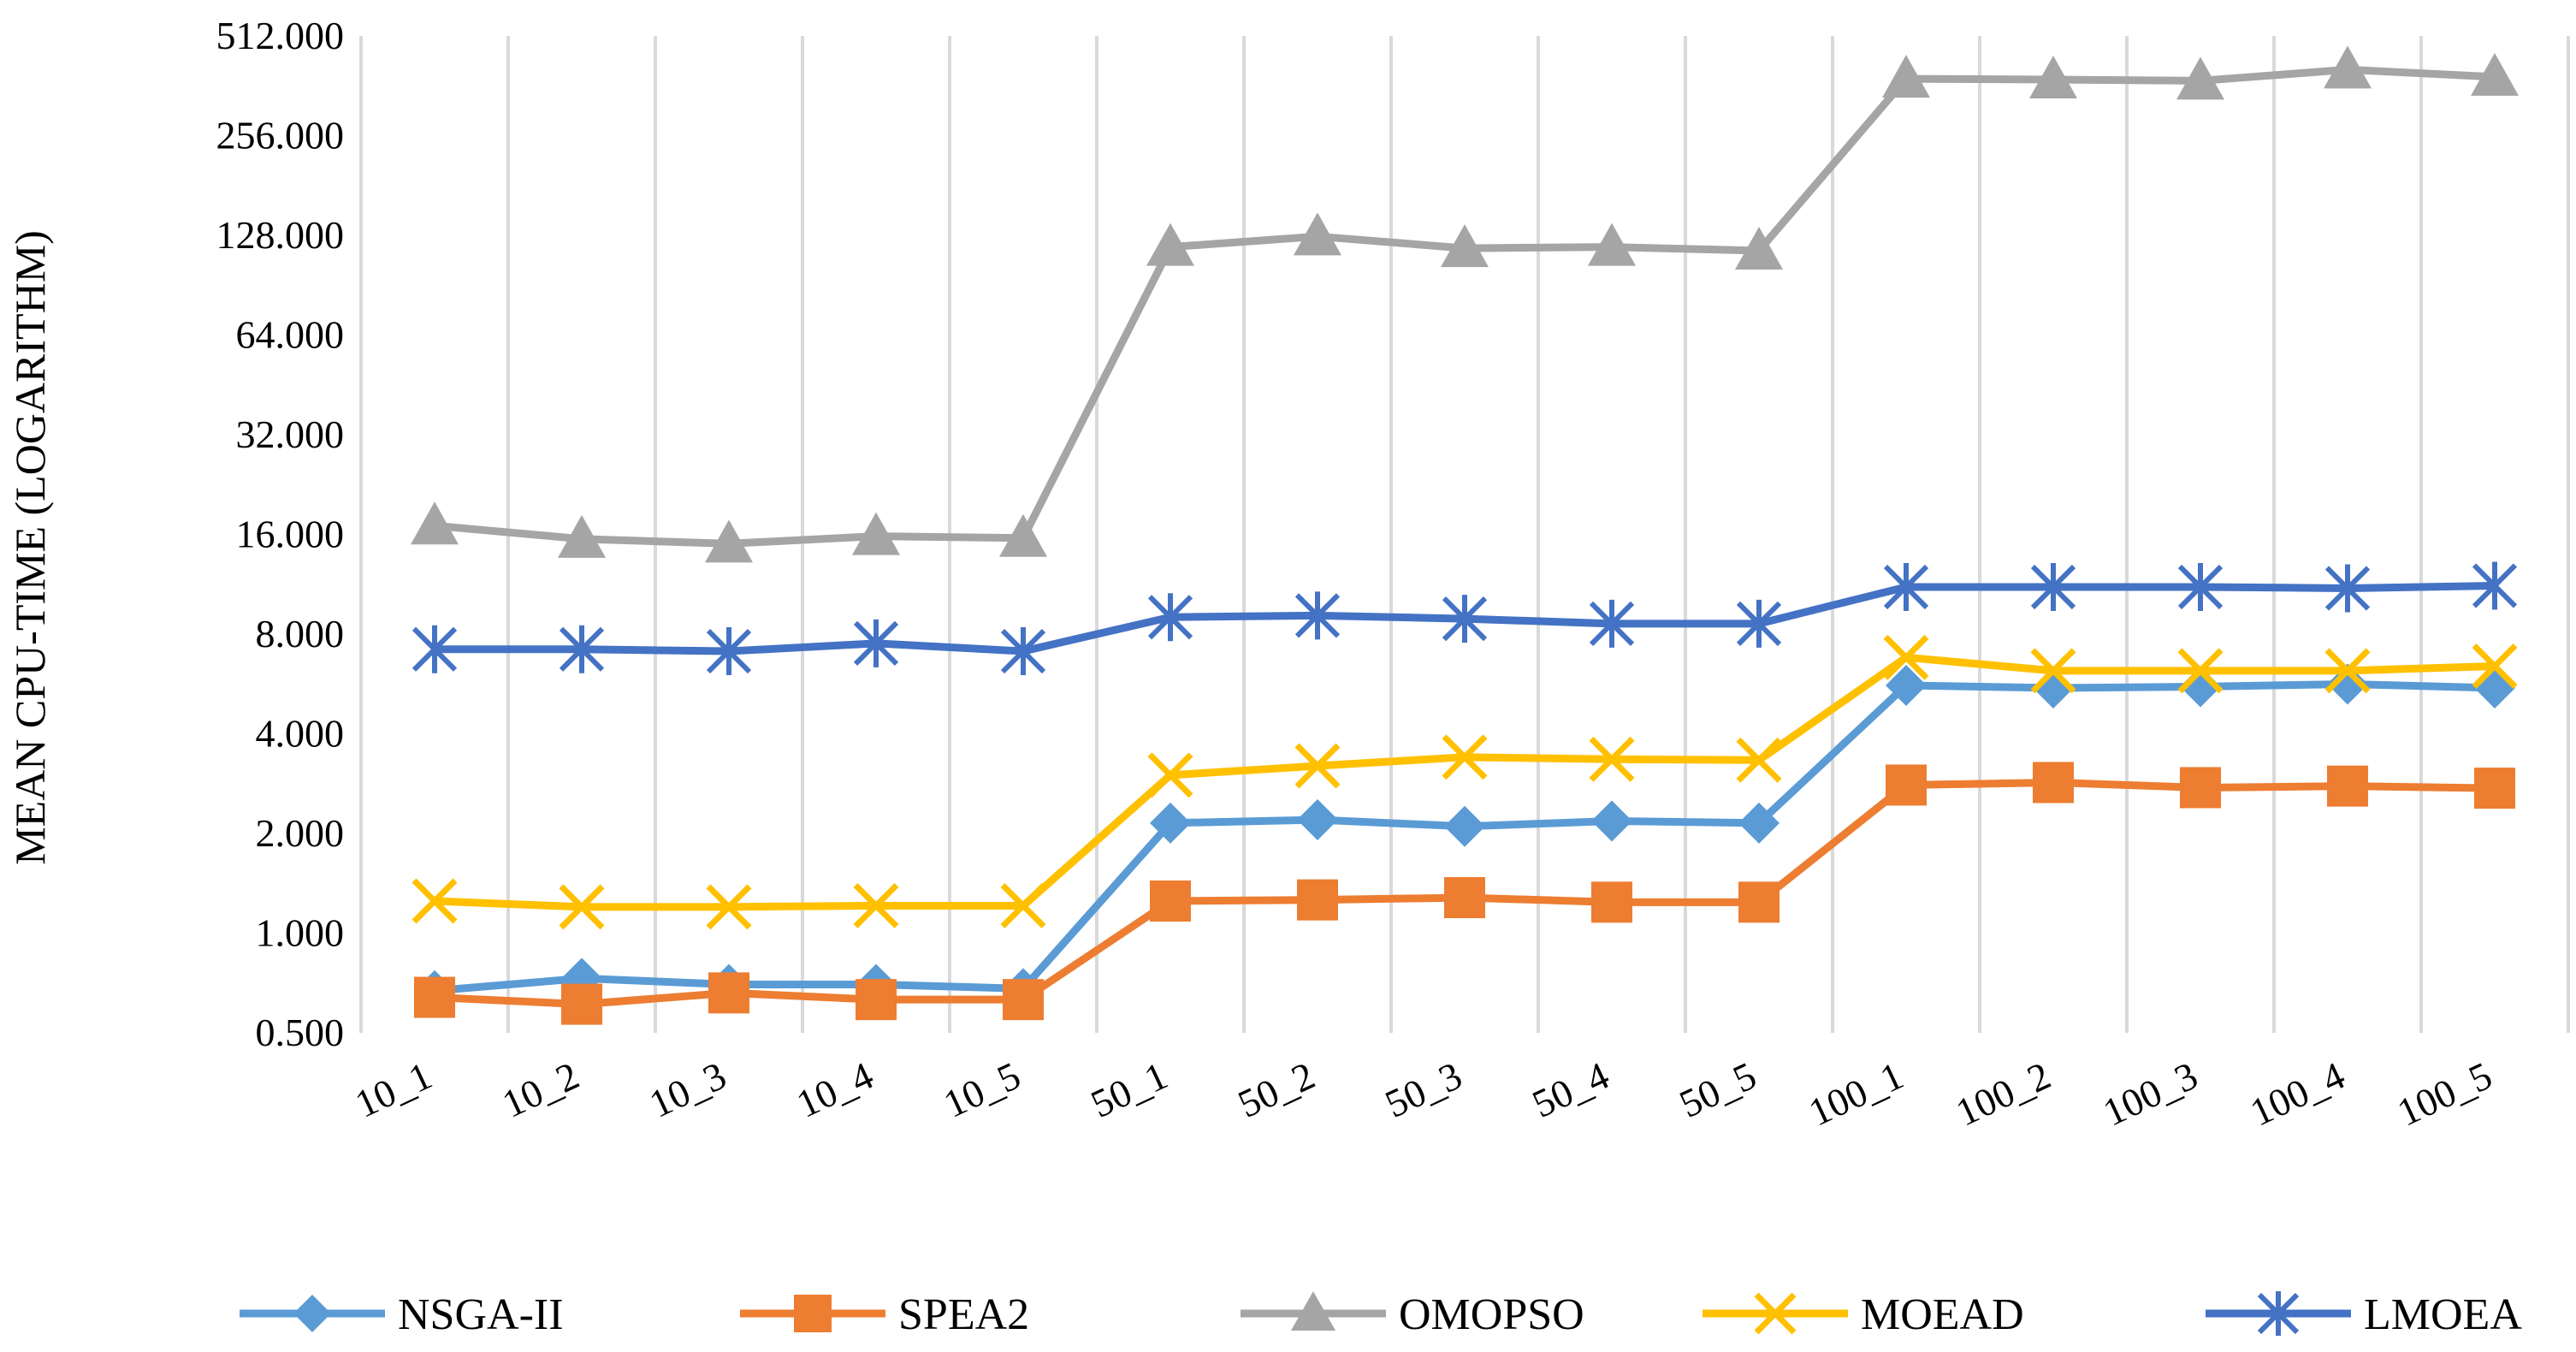 Image resolution: width=2576 pixels, height=1352 pixels. Describe the element at coordinates (300, 734) in the screenshot. I see `y-tick-label: 4.000` at that location.